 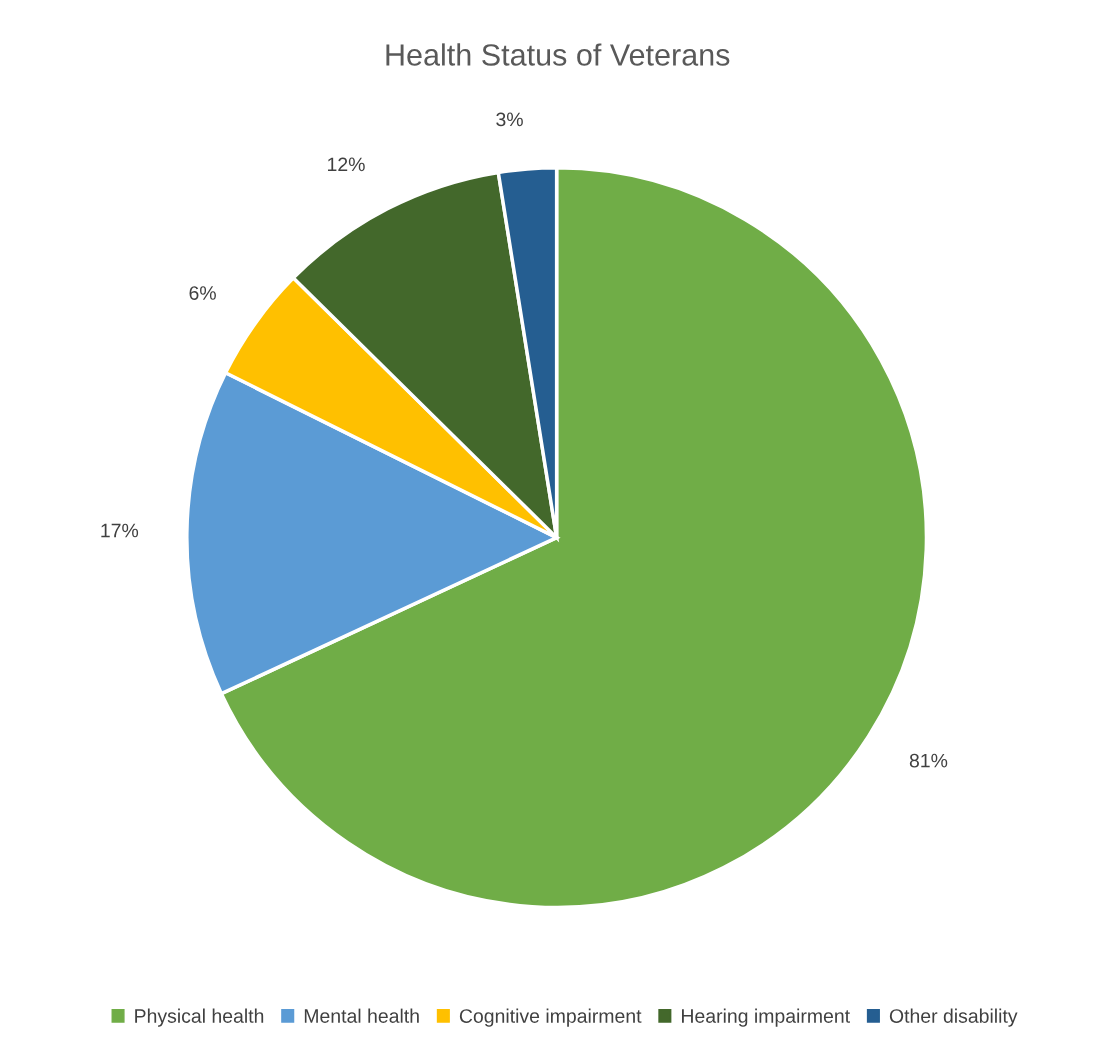 I want to click on data-label: 81%, so click(x=928, y=760).